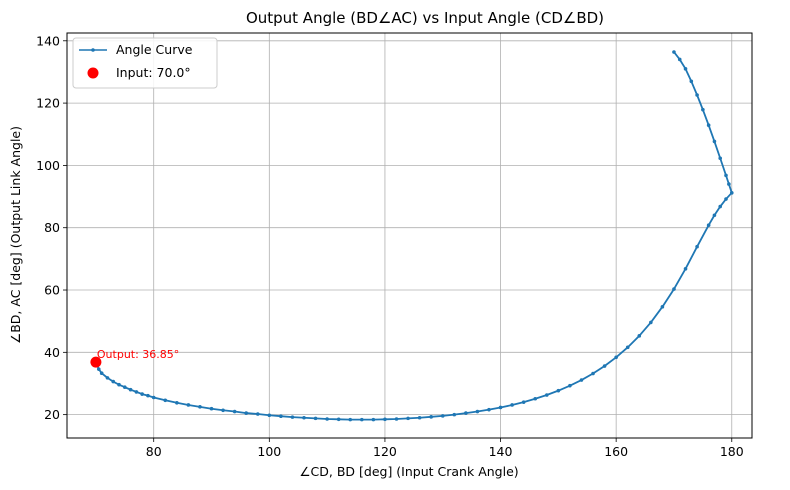 The height and width of the screenshot is (490, 790). Describe the element at coordinates (52, 290) in the screenshot. I see `y-tick-label: 60` at that location.